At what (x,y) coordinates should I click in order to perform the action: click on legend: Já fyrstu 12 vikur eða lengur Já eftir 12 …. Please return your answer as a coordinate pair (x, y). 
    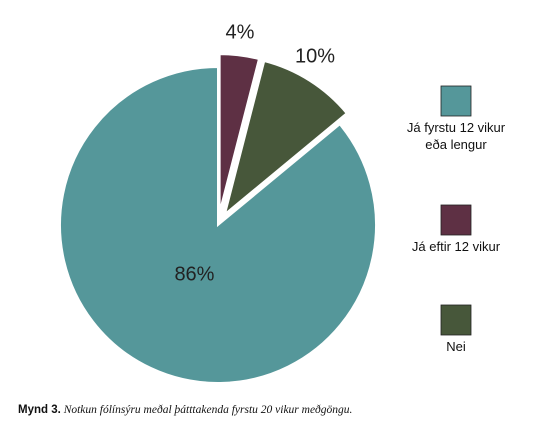
    Looking at the image, I should click on (456, 219).